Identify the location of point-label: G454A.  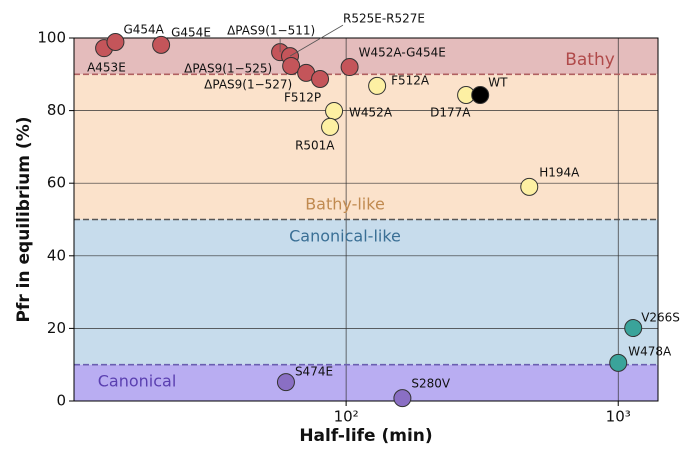
(143, 29).